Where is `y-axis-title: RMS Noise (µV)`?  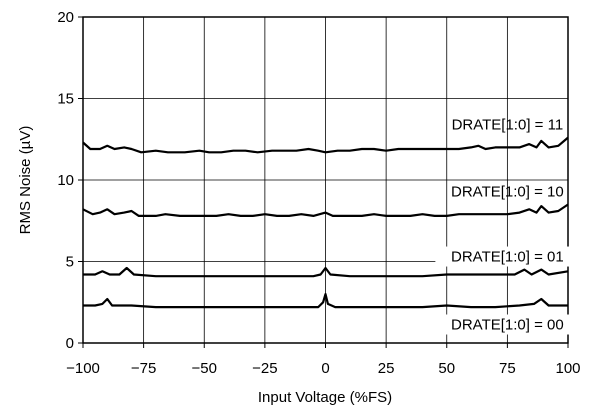
y-axis-title: RMS Noise (µV) is located at coordinates (25, 180).